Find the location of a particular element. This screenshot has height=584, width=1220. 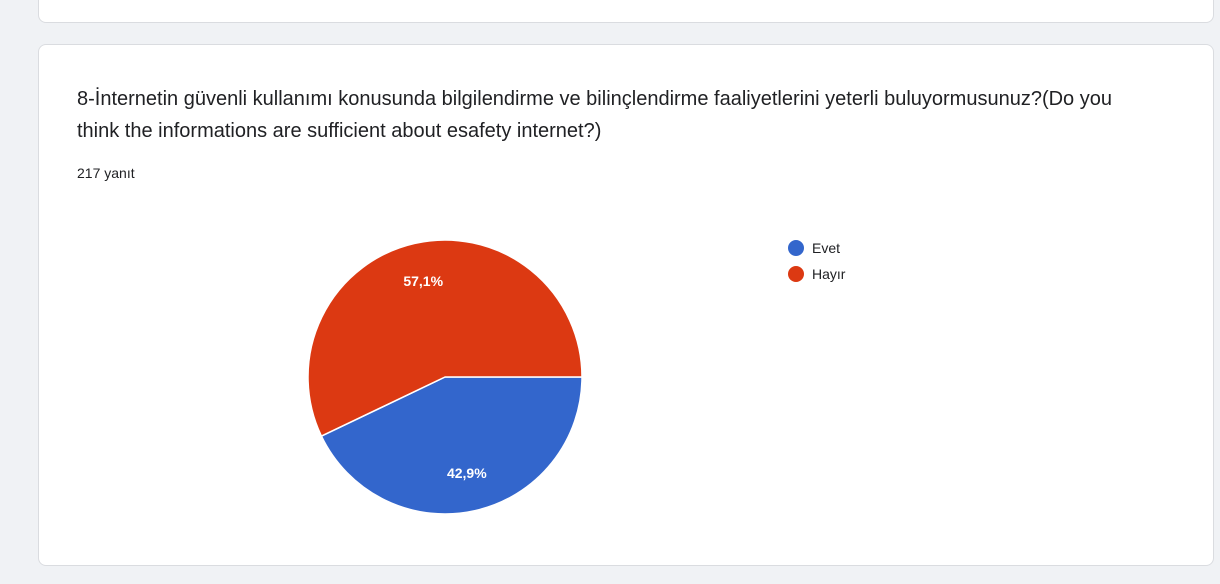

legend-label-evet: Evet is located at coordinates (826, 248).